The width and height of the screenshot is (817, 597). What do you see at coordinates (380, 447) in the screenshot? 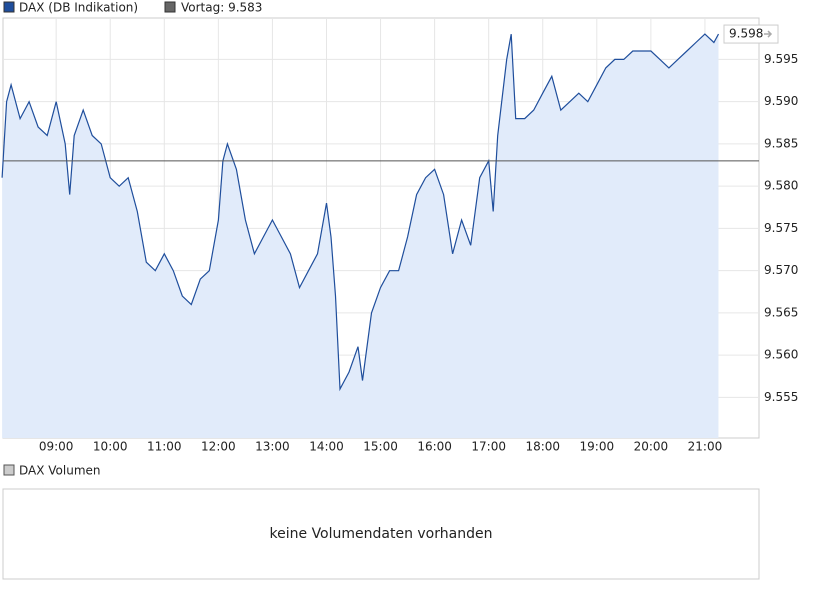
I see `x-tick-label: 15:00` at bounding box center [380, 447].